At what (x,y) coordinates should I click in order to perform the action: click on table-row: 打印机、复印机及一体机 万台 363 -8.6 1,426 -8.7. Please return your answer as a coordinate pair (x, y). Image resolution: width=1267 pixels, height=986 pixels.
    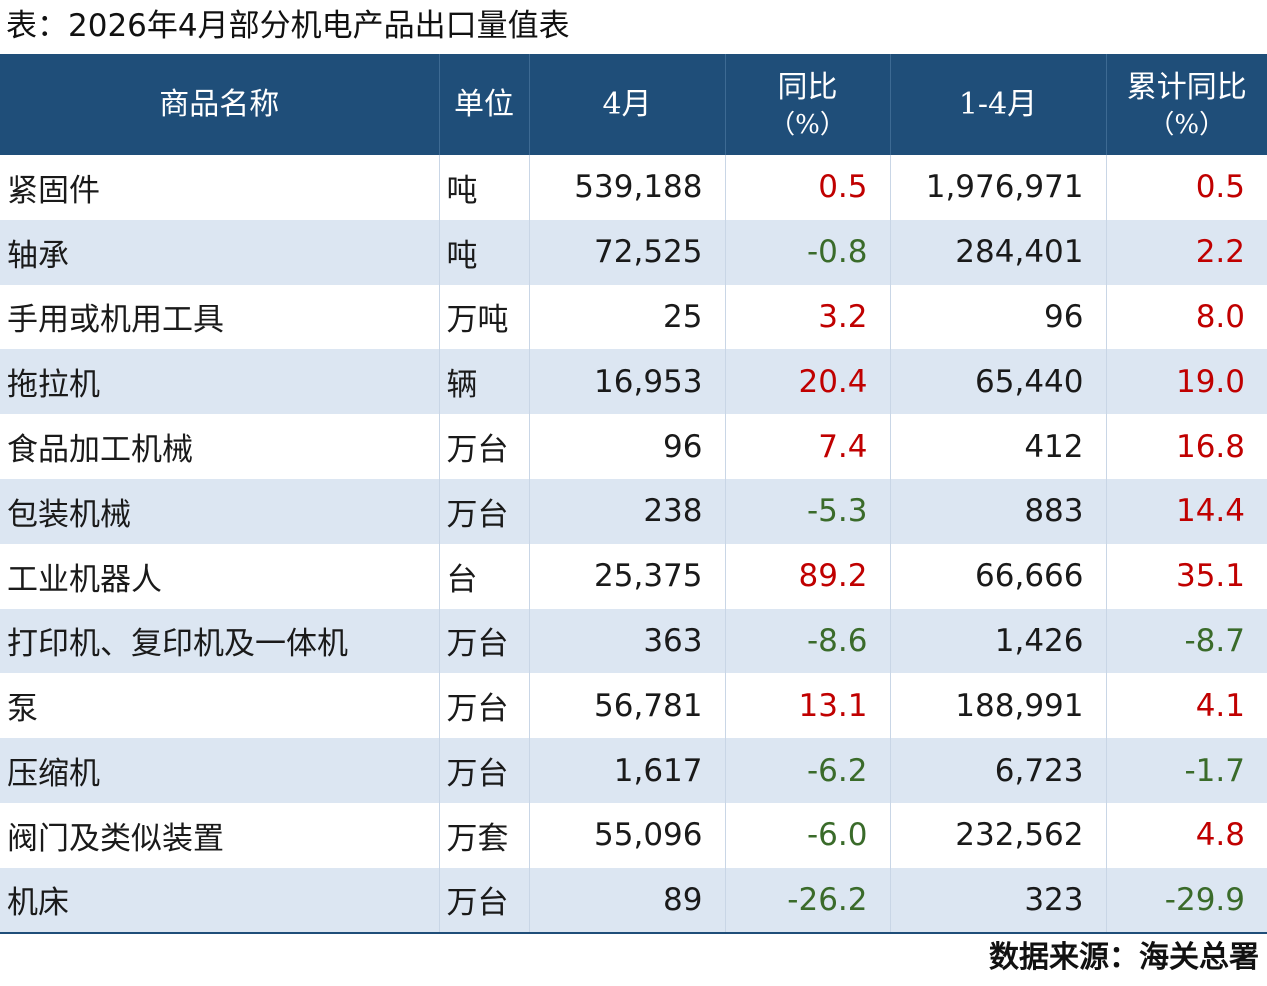
    Looking at the image, I should click on (633, 641).